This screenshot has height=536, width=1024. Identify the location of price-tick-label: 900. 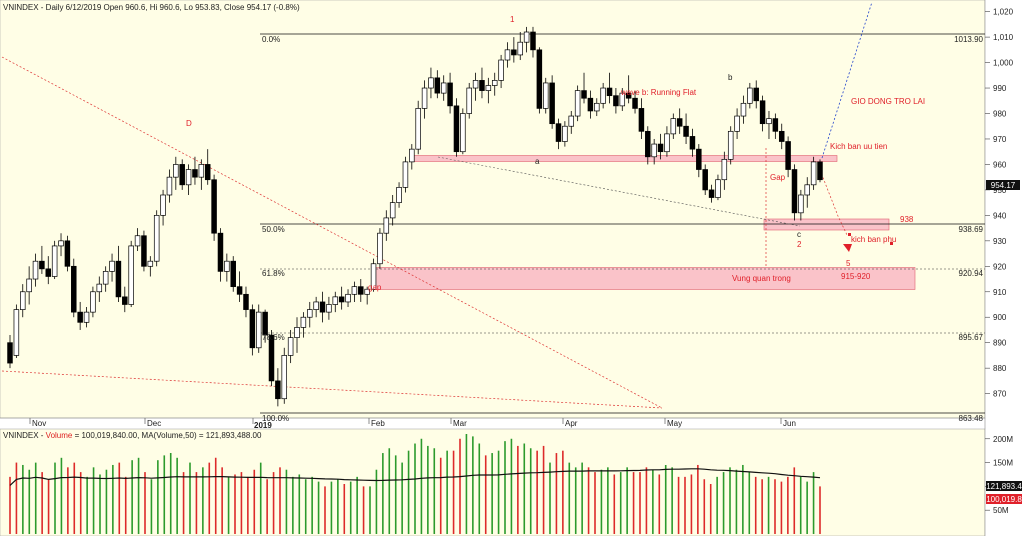
(1000, 317).